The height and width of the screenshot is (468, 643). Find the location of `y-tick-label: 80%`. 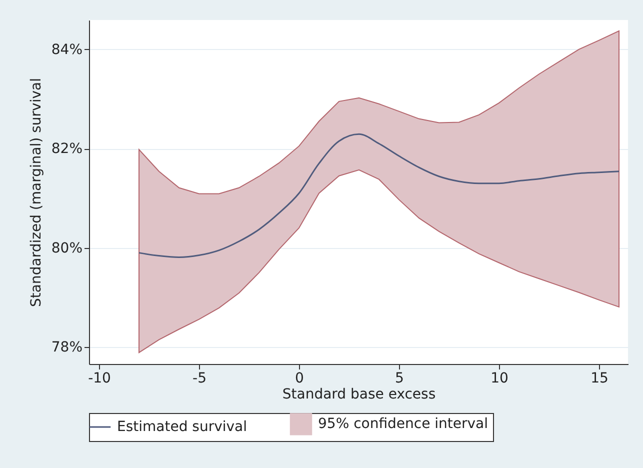

y-tick-label: 80% is located at coordinates (66, 248).